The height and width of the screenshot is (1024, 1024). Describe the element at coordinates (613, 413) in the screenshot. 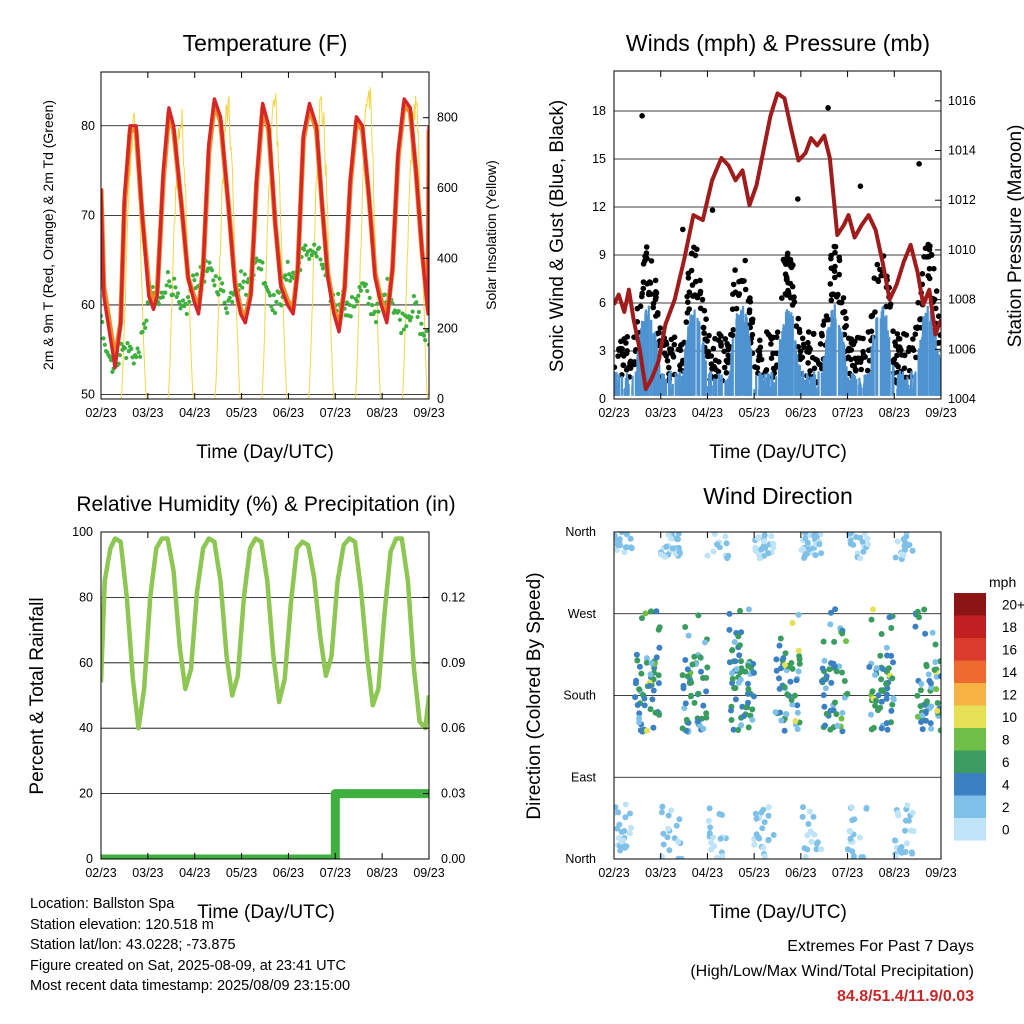

I see `winds-xtick-label: 02/23` at that location.